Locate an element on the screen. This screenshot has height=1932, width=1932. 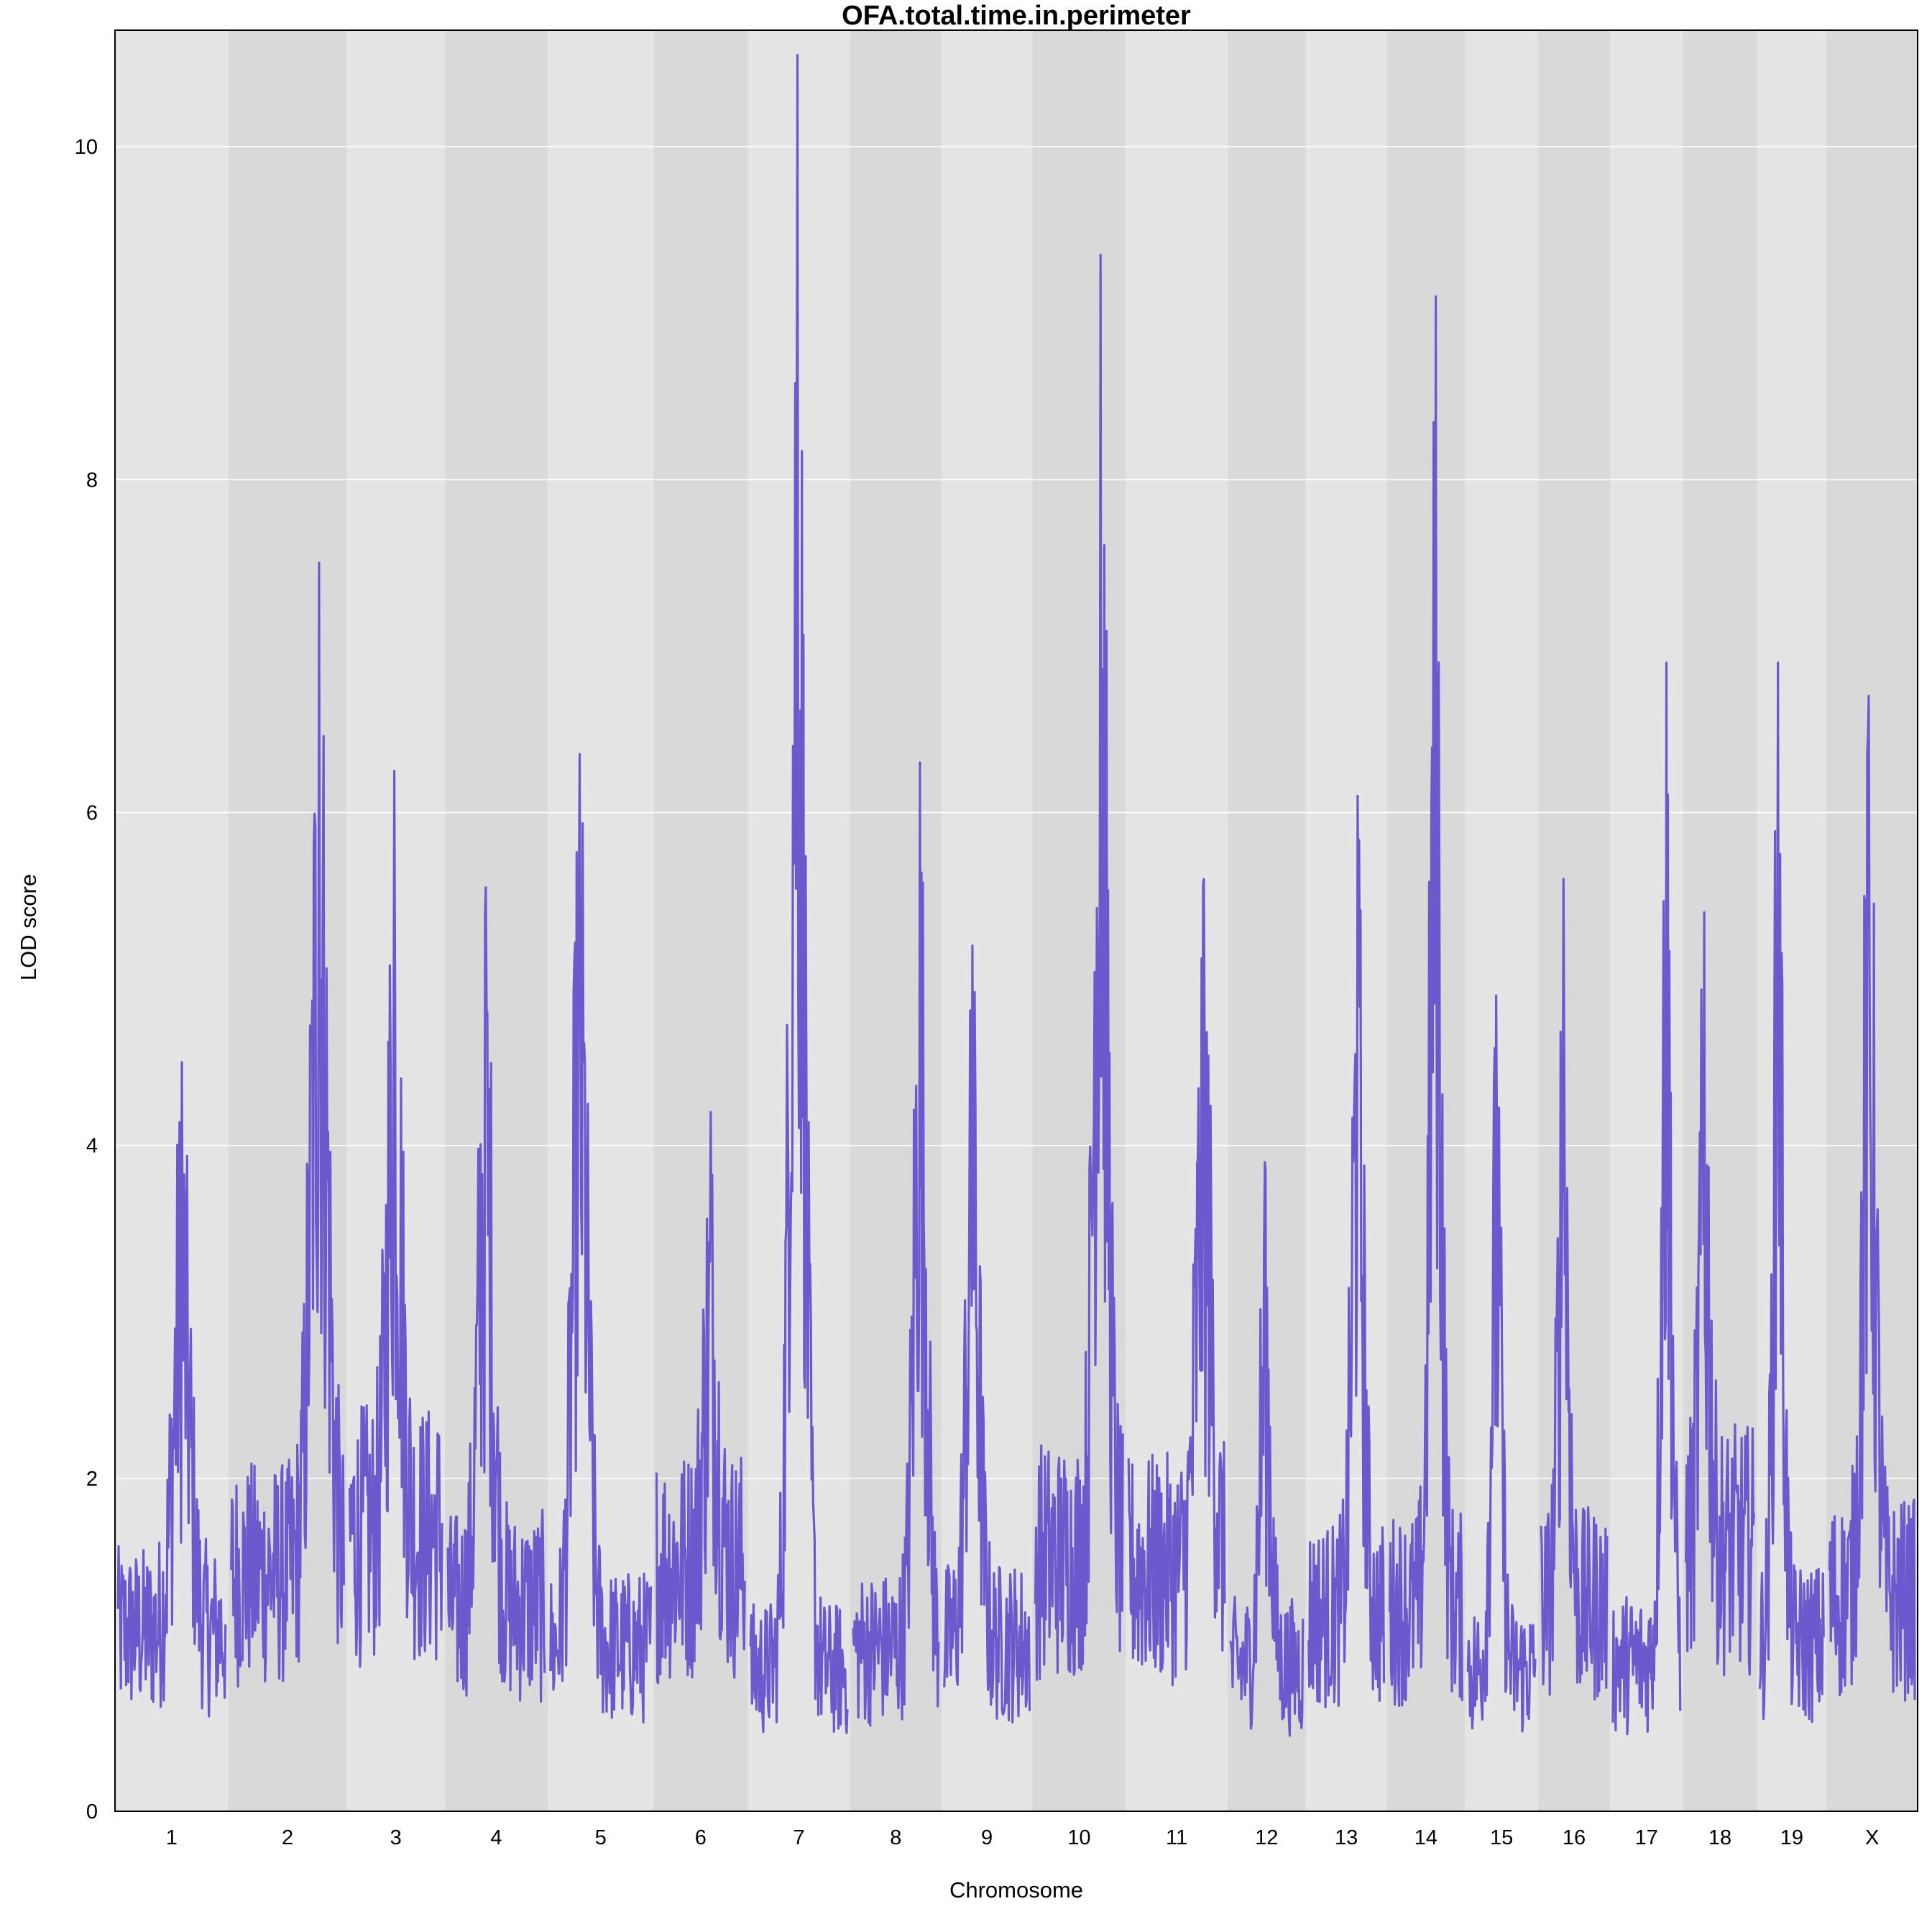
x-tick-label: 9 is located at coordinates (987, 1837).